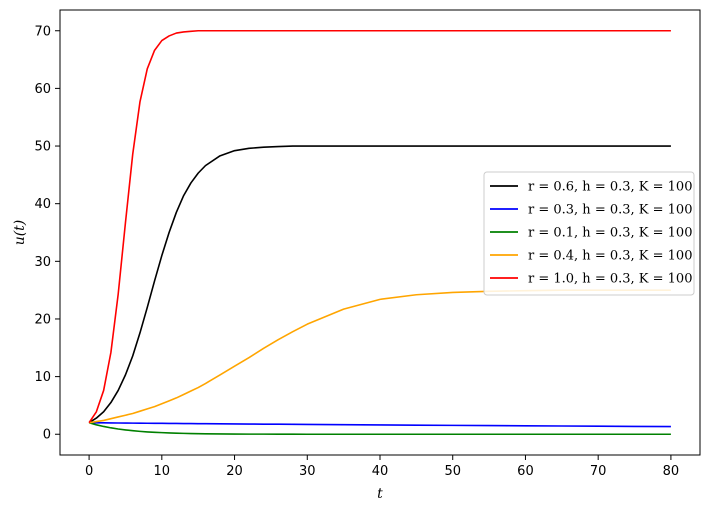 The width and height of the screenshot is (711, 509). I want to click on y-axis: 0 10 20 30 40 50 60 70, so click(47, 233).